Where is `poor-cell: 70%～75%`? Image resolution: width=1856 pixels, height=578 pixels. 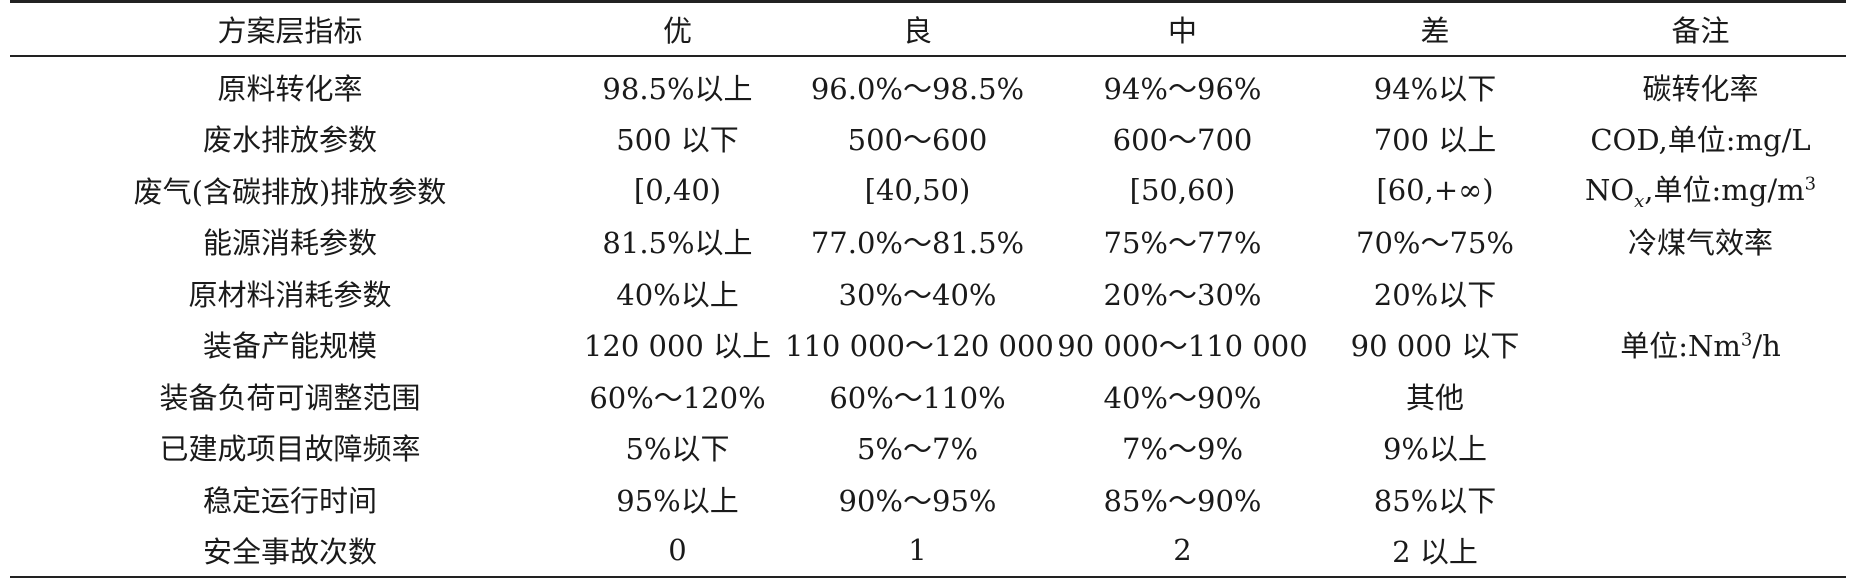
poor-cell: 70%～75% is located at coordinates (1435, 243).